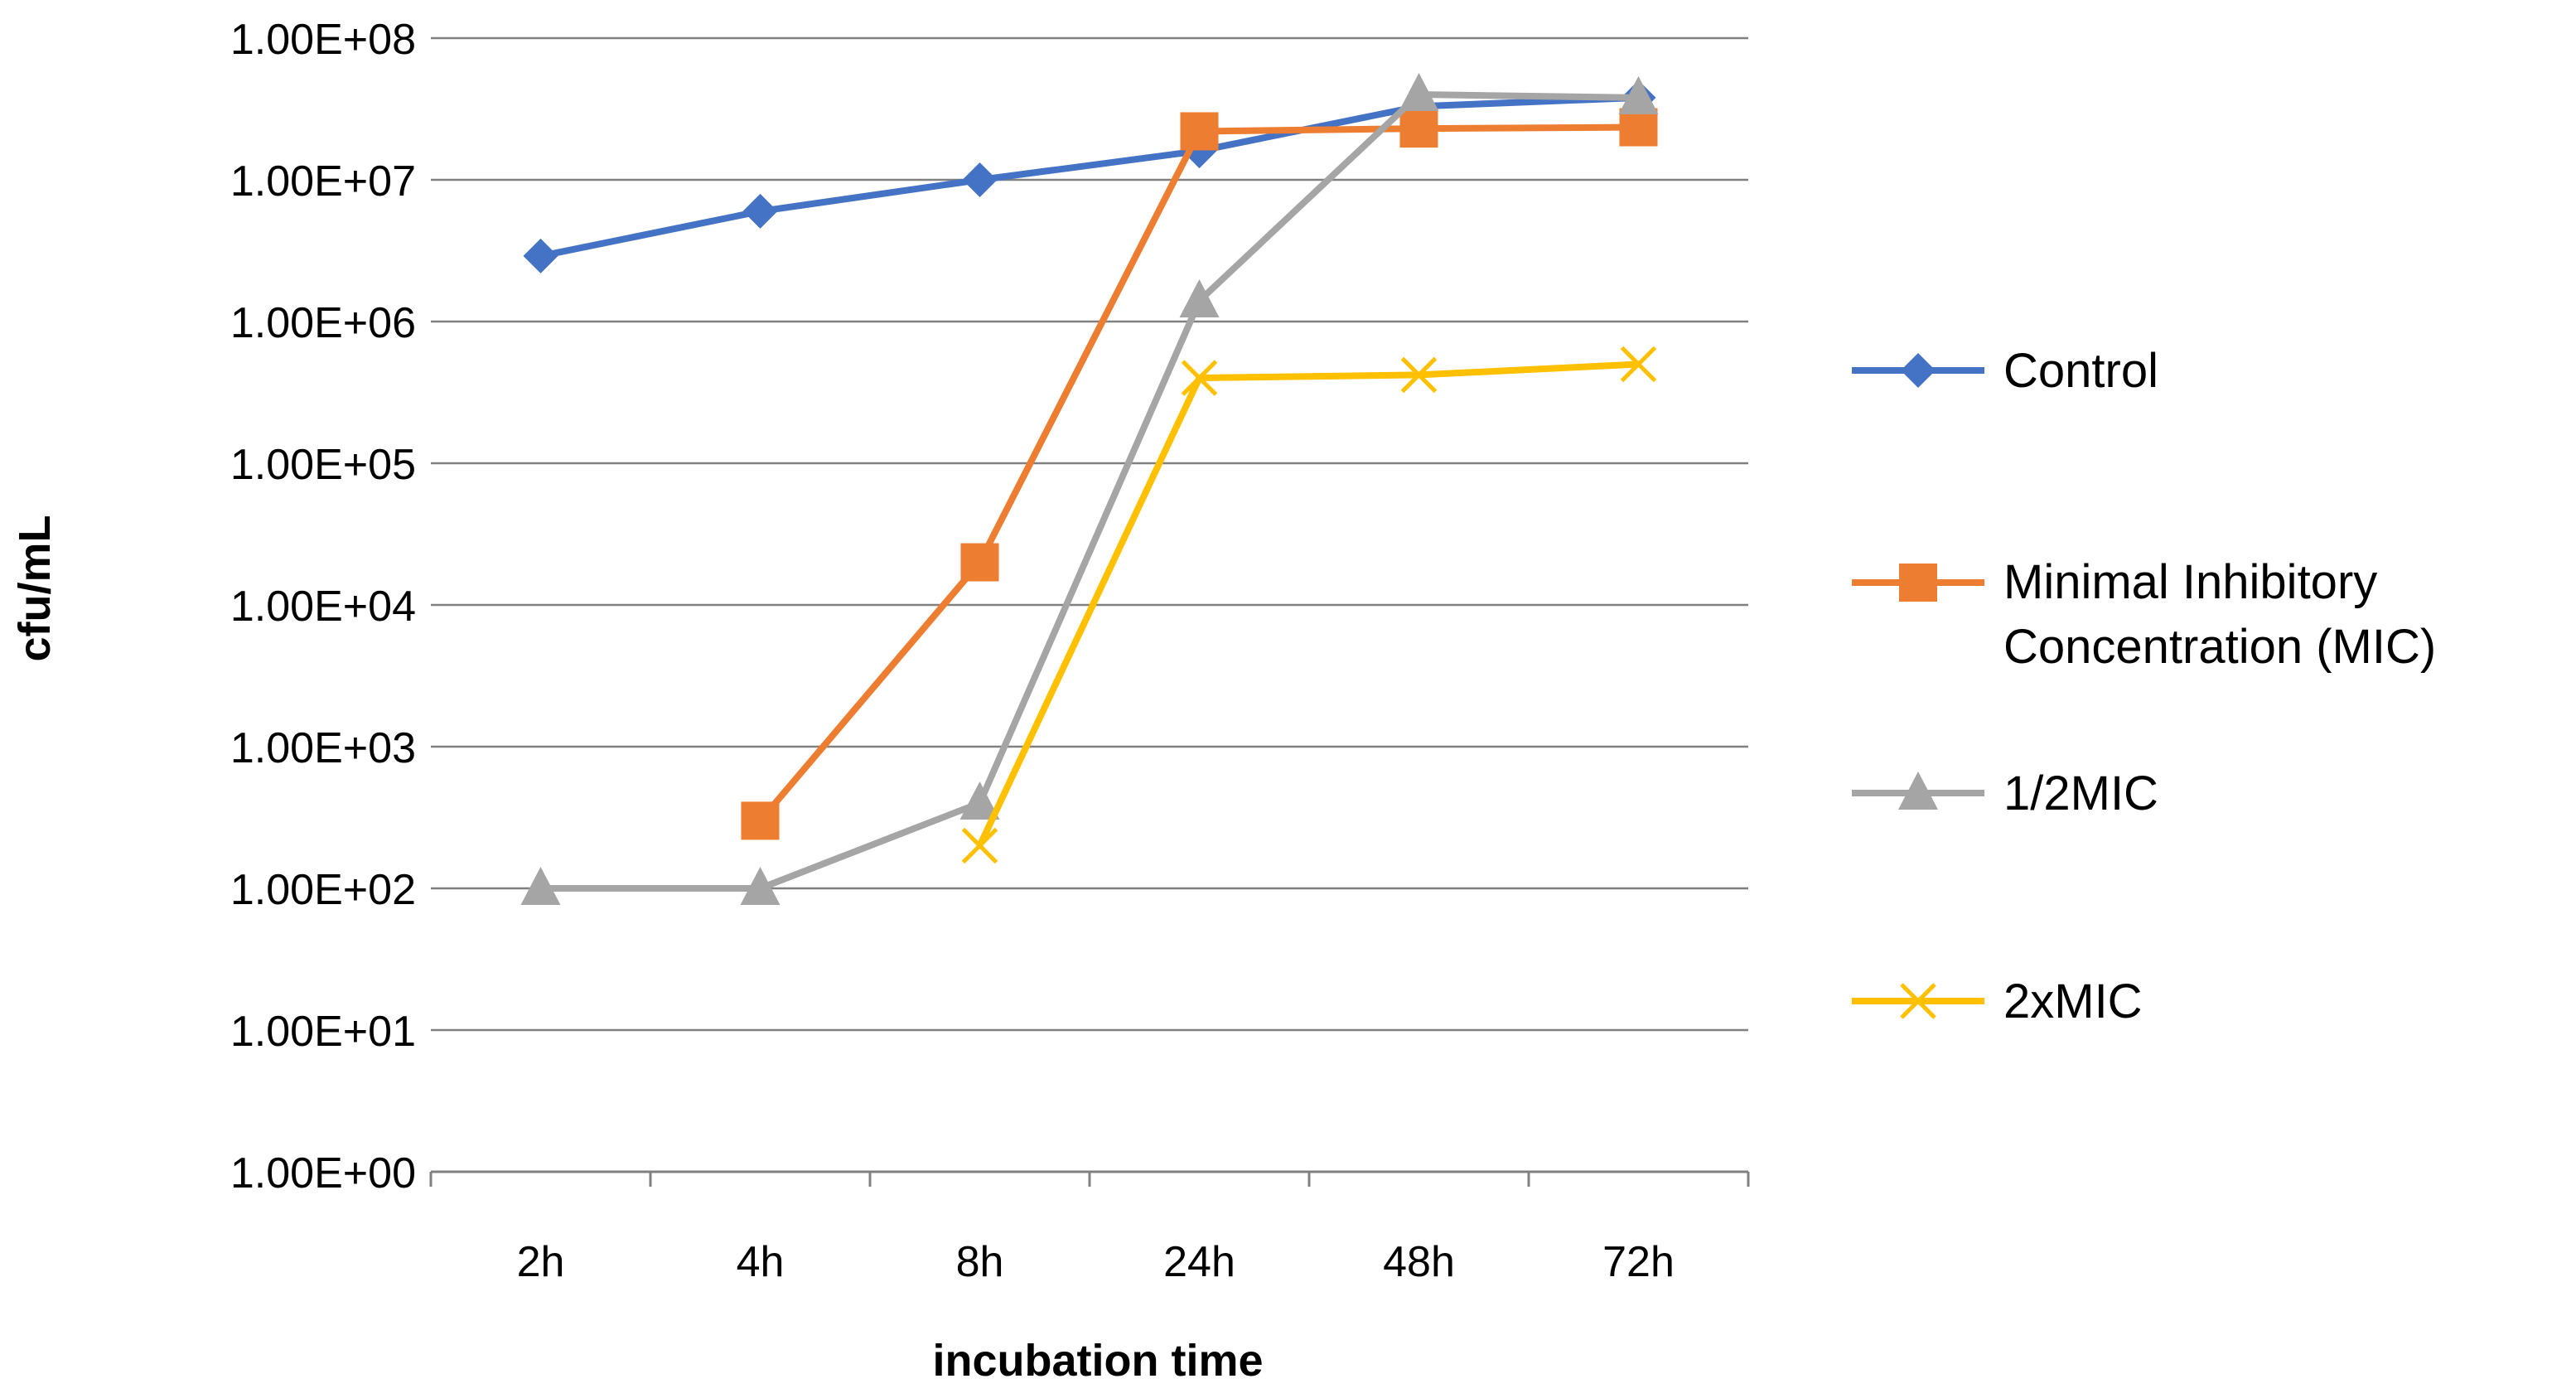 The width and height of the screenshot is (2576, 1398). What do you see at coordinates (1419, 1262) in the screenshot?
I see `x-tick-label: 48h` at bounding box center [1419, 1262].